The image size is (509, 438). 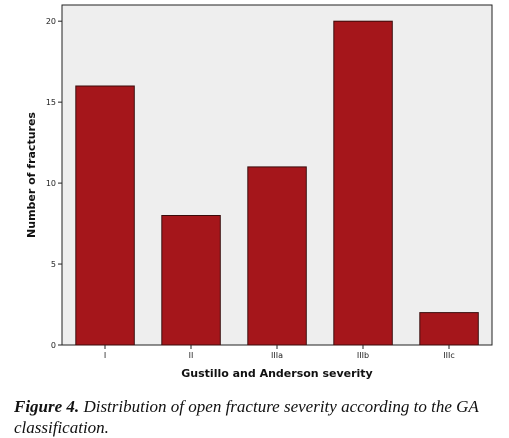 What do you see at coordinates (51, 21) in the screenshot?
I see `y-tick-label: 20` at bounding box center [51, 21].